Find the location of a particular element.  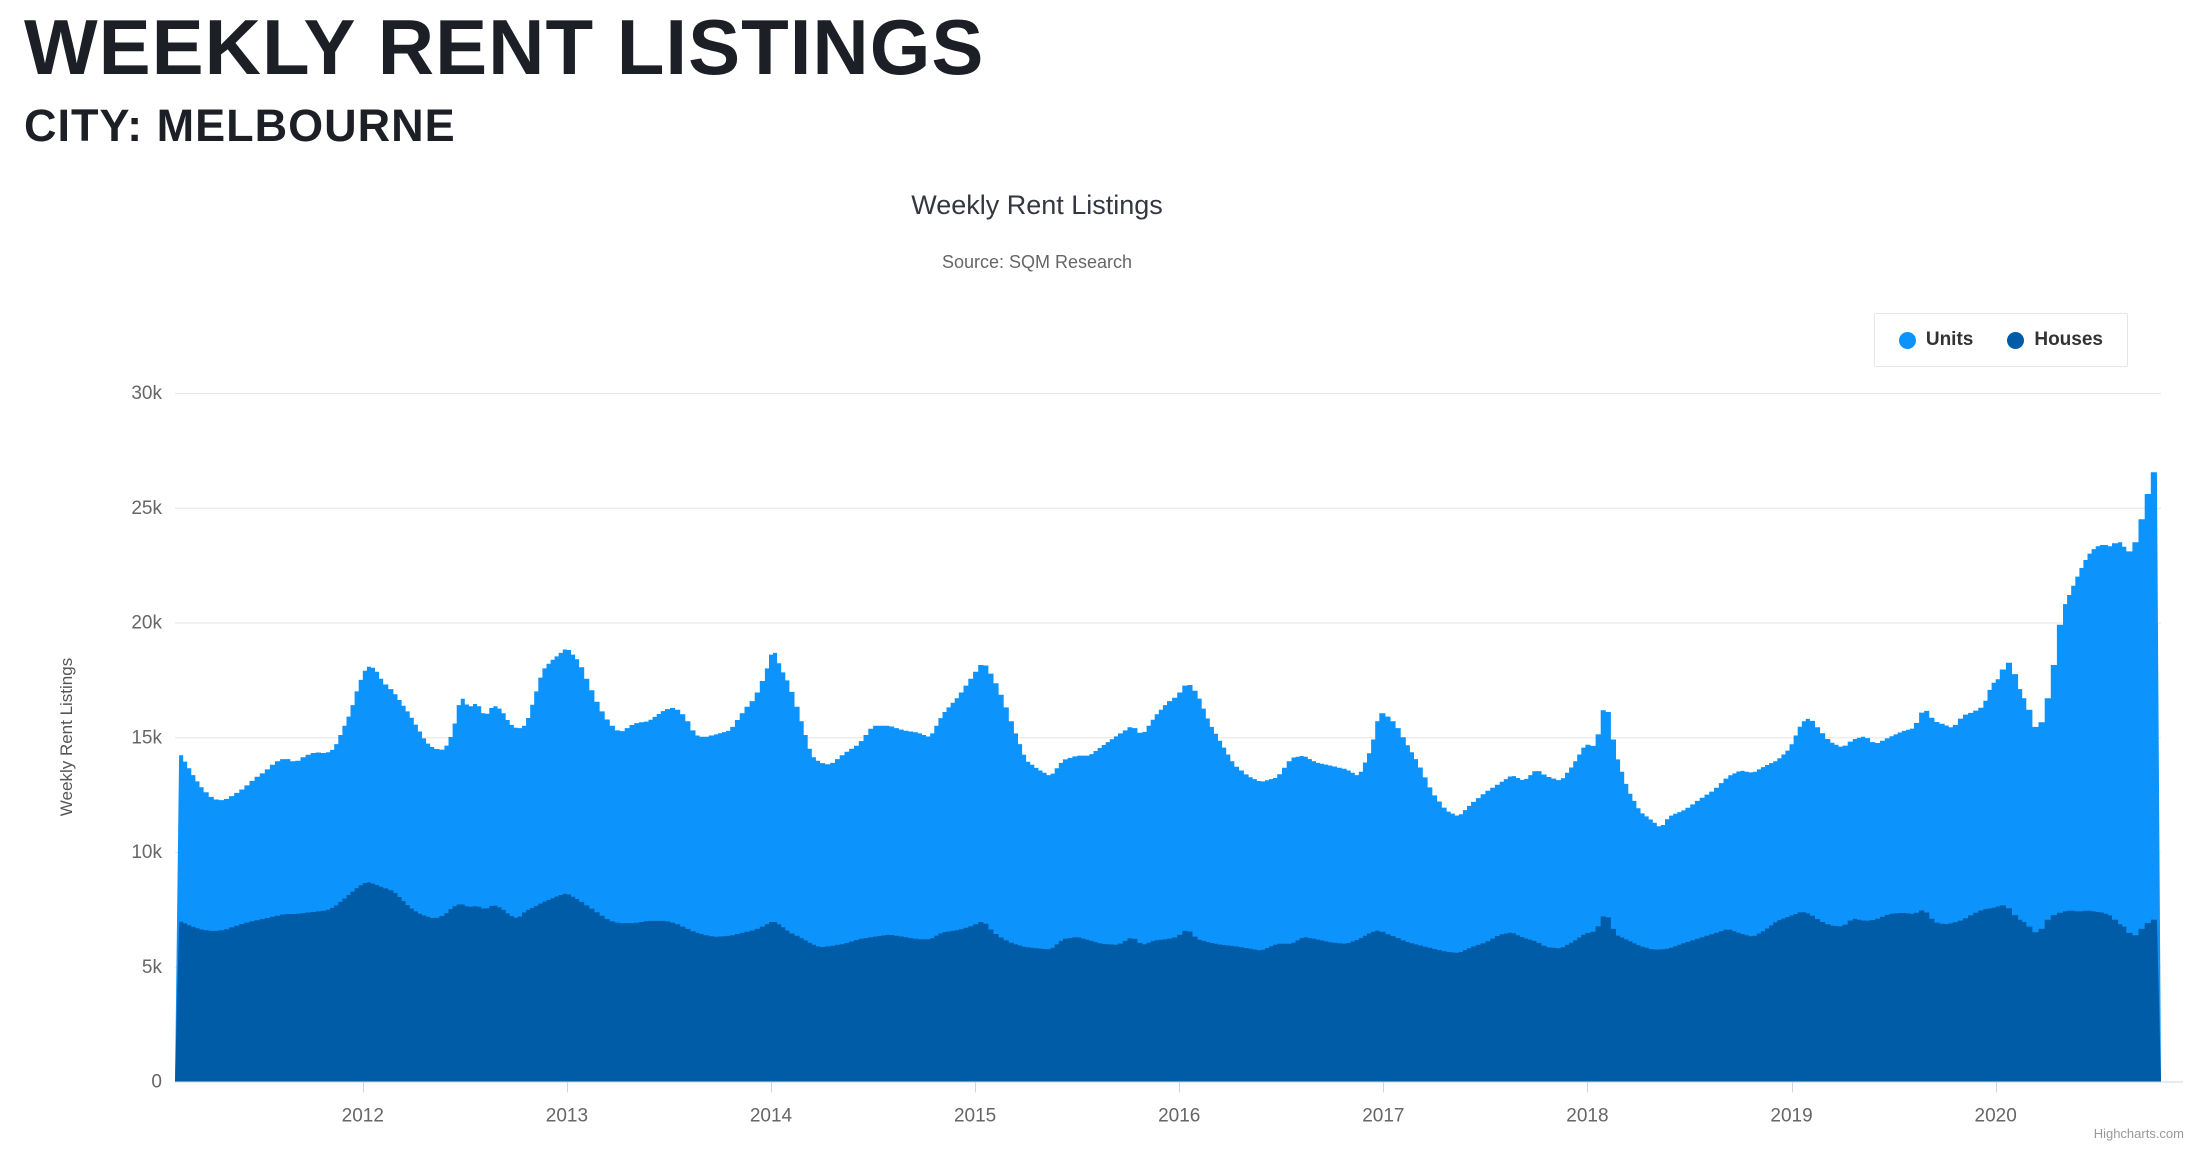

y-axis-label: 30k is located at coordinates (146, 393).